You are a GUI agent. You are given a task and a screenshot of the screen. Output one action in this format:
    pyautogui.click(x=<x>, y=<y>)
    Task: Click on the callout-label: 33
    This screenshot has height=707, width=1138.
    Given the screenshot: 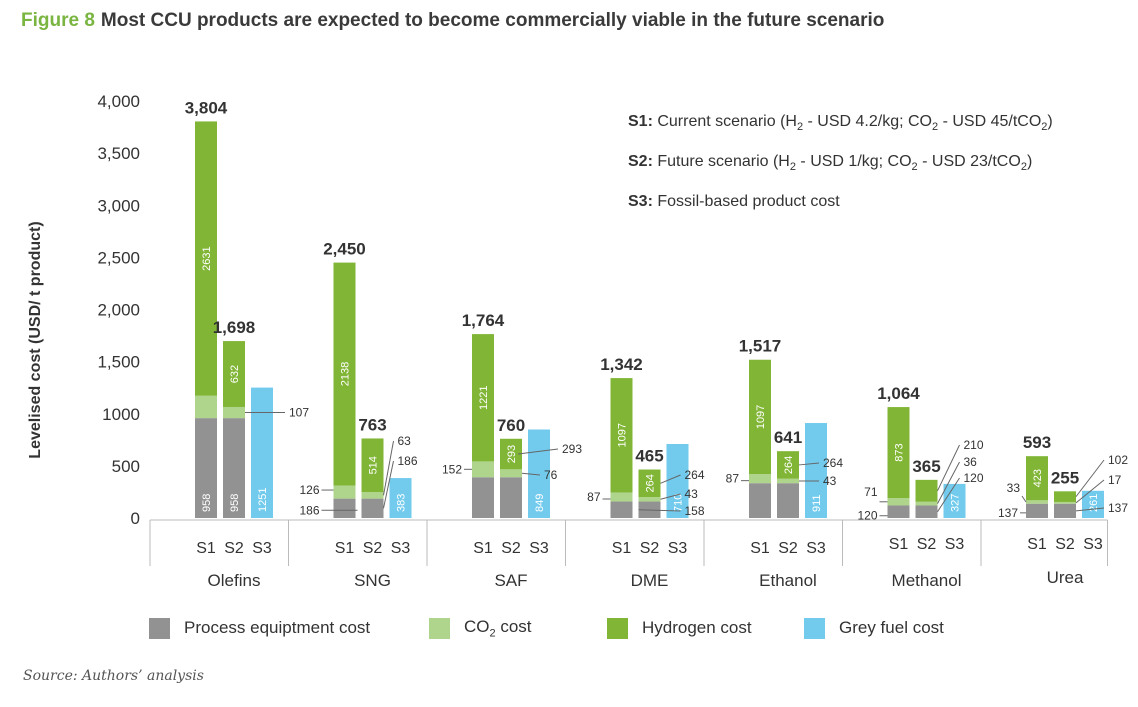 What is the action you would take?
    pyautogui.click(x=1014, y=488)
    